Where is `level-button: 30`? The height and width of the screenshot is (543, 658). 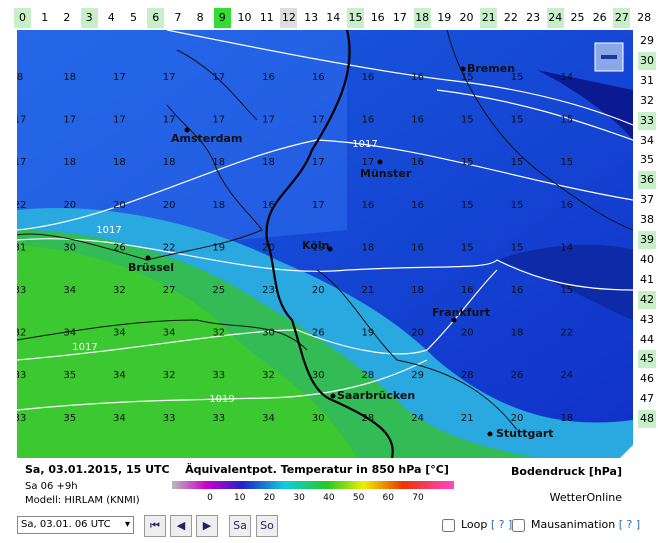
level-button: 30 is located at coordinates (647, 60).